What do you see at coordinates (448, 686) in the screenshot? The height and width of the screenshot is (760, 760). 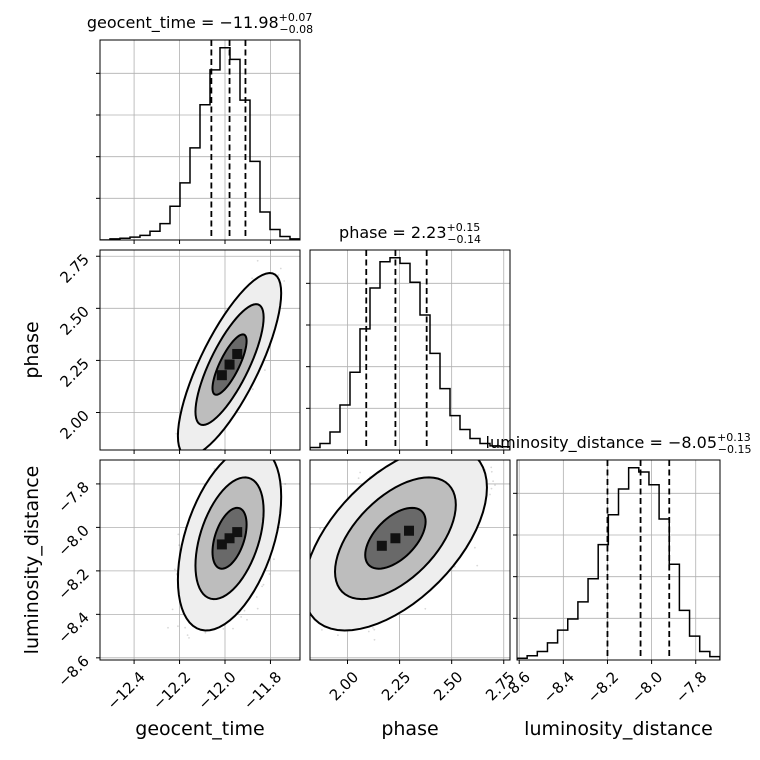 I see `x-tick-label: 2.50` at bounding box center [448, 686].